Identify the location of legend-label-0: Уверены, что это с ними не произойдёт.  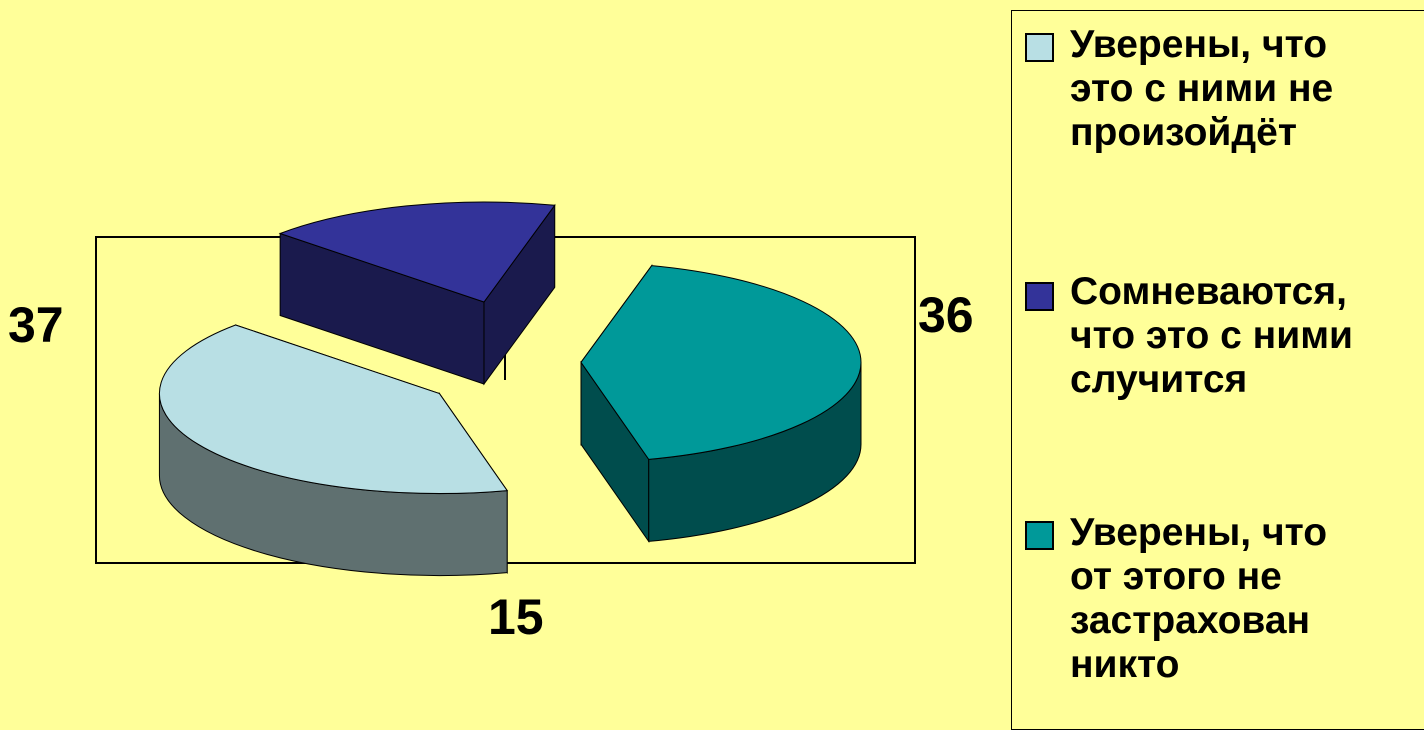
(1202, 88).